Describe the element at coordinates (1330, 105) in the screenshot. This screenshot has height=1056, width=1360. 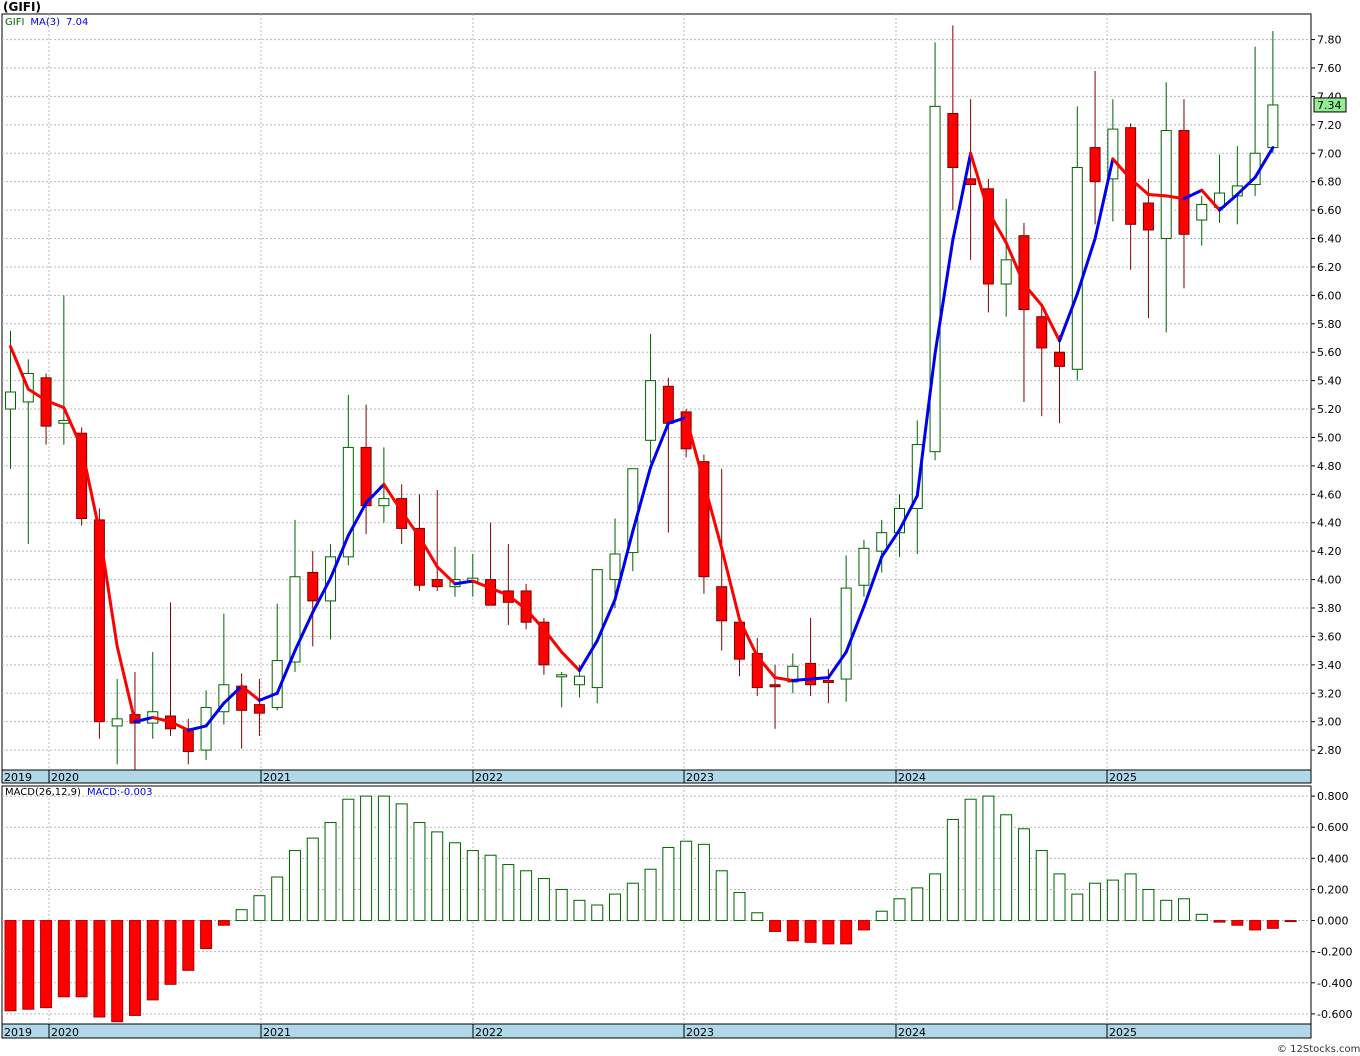
I see `last-price-tag` at that location.